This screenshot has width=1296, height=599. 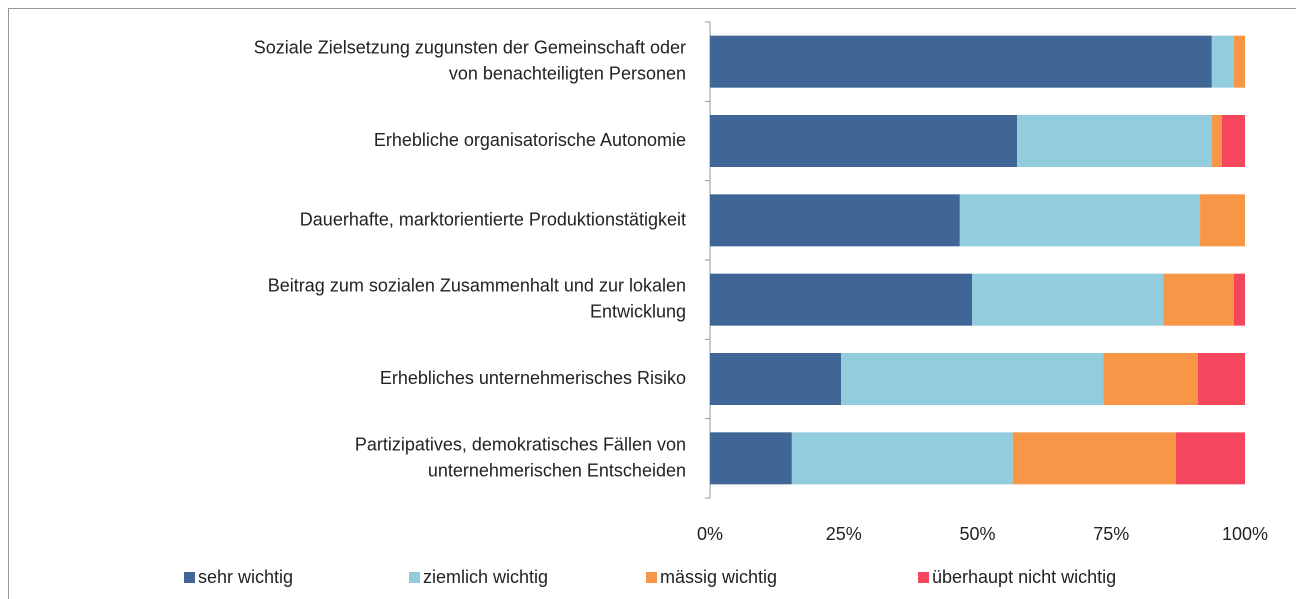 I want to click on x-tick-label: 25%, so click(x=844, y=534).